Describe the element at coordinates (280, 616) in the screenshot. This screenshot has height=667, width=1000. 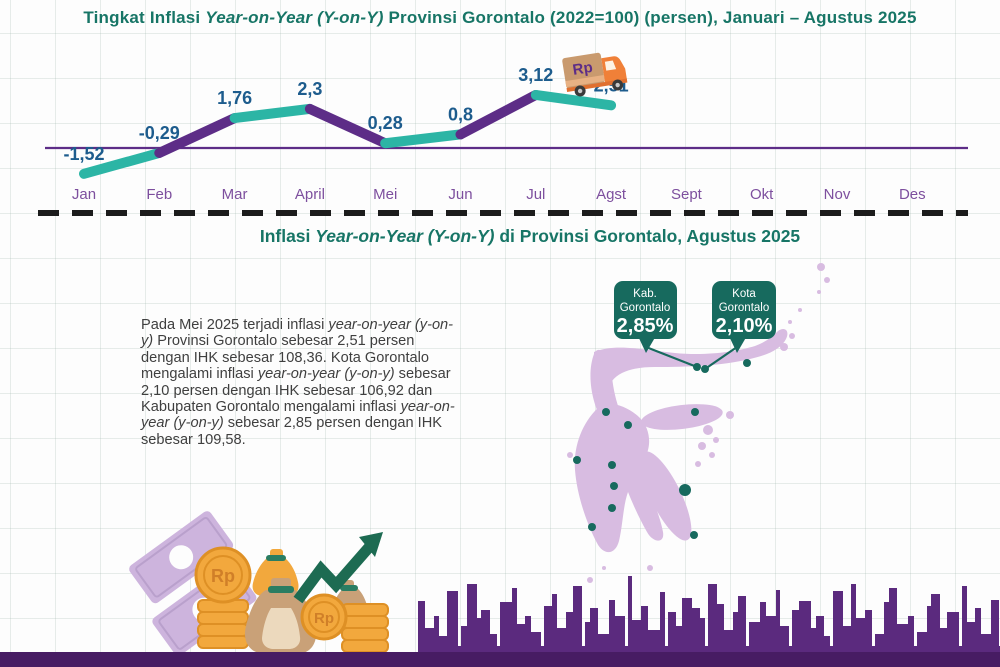
I see `money-bag-tan-icon` at that location.